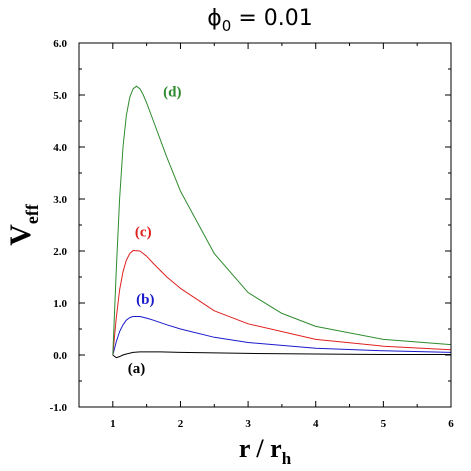  I want to click on x-tick-label: 4, so click(316, 424).